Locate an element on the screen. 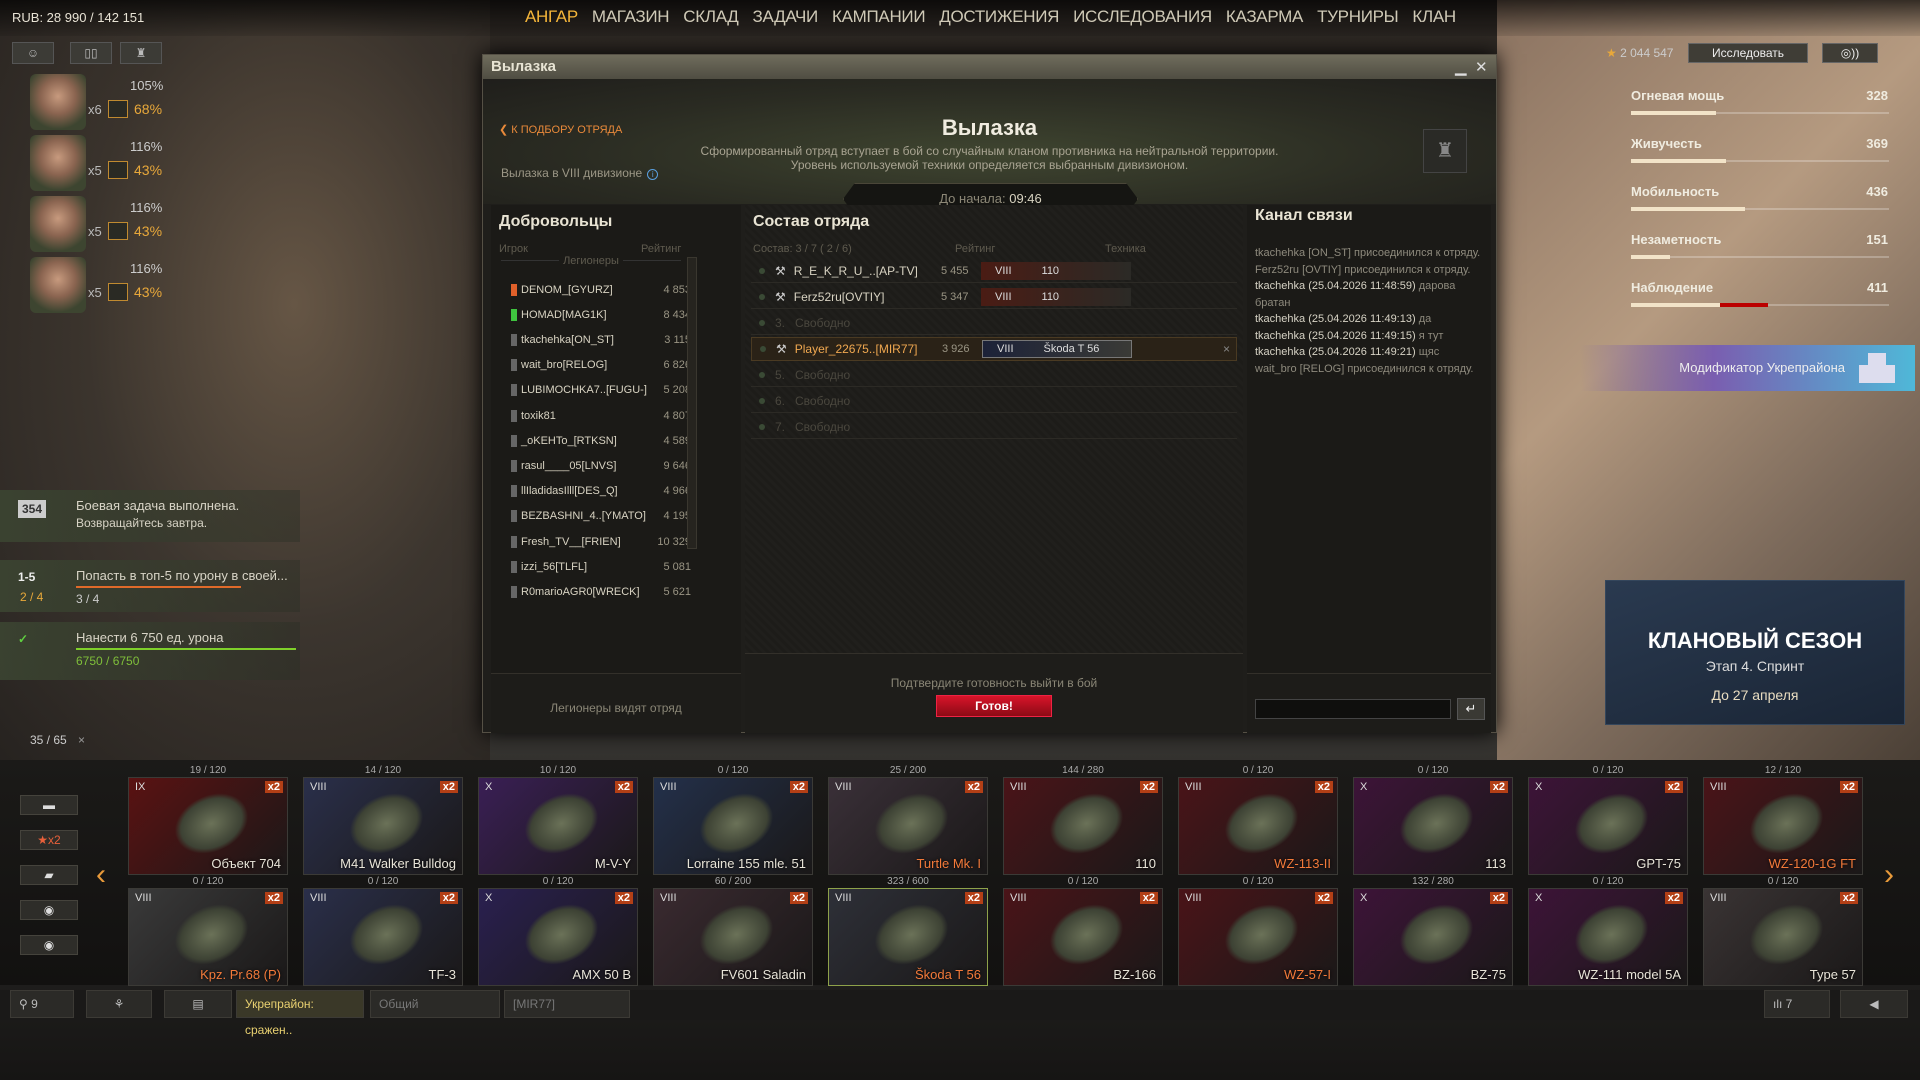 The height and width of the screenshot is (1080, 1920). volunteer-row: tkachehka[ON_ST] 3 115 is located at coordinates (596, 339).